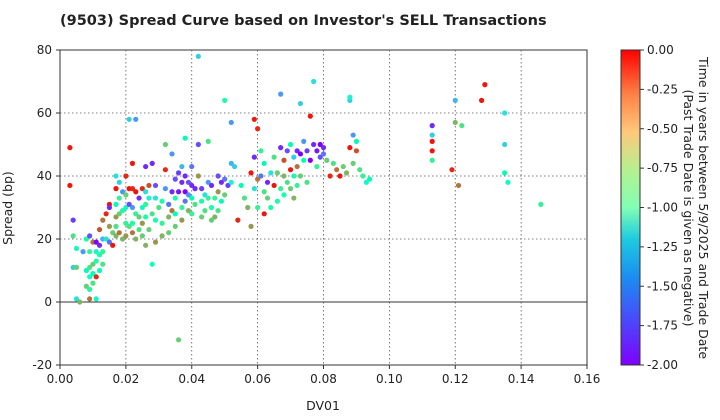 The width and height of the screenshot is (720, 420). I want to click on x-tick-label: 0.14, so click(521, 379).